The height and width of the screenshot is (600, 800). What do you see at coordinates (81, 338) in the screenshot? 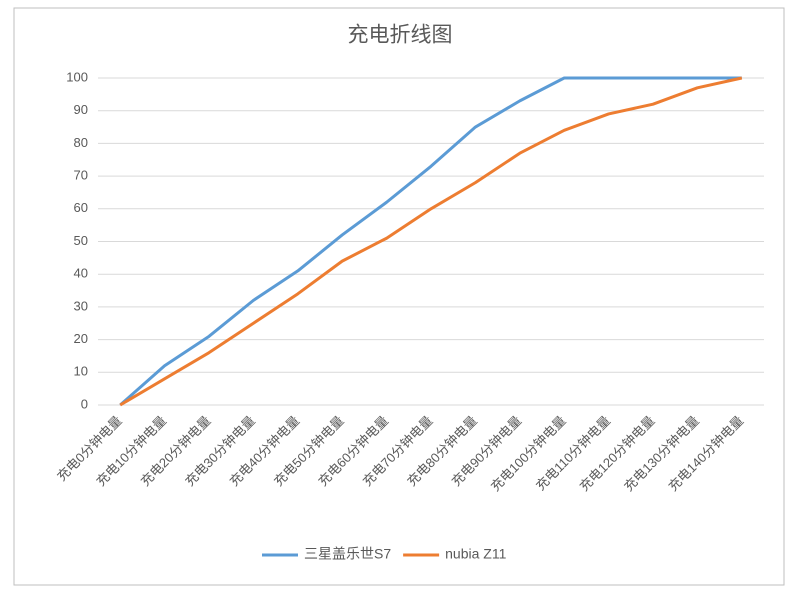
I see `y-tick-label: 20` at bounding box center [81, 338].